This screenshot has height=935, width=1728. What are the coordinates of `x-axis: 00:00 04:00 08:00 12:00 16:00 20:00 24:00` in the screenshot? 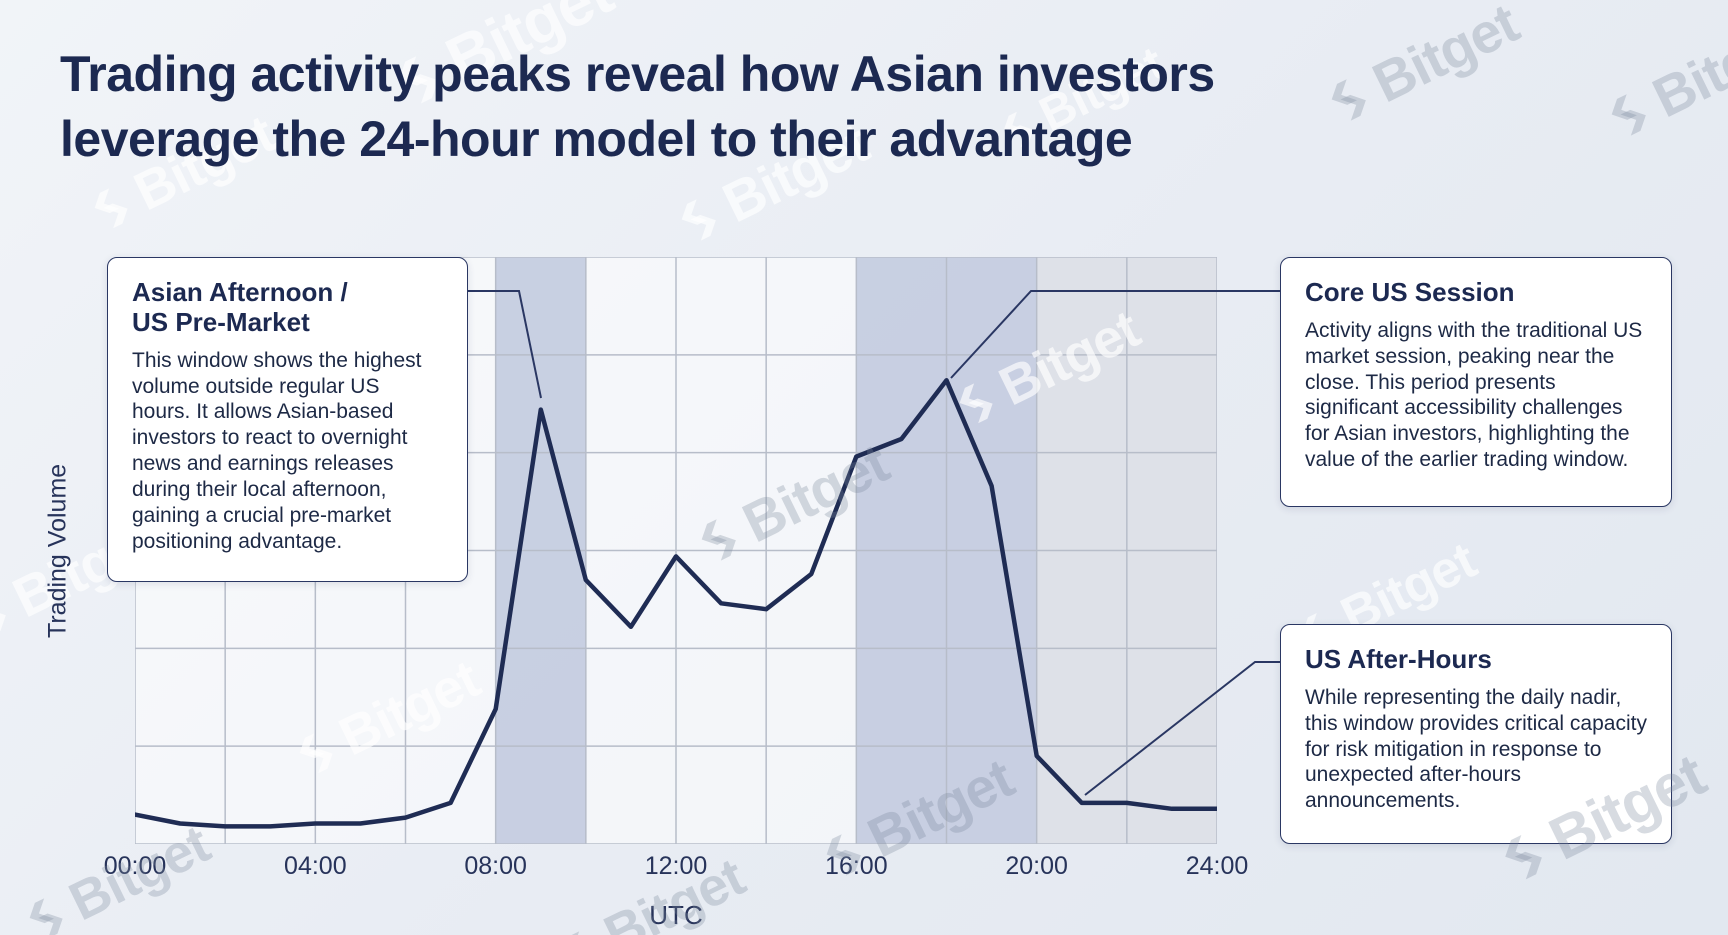 It's located at (676, 868).